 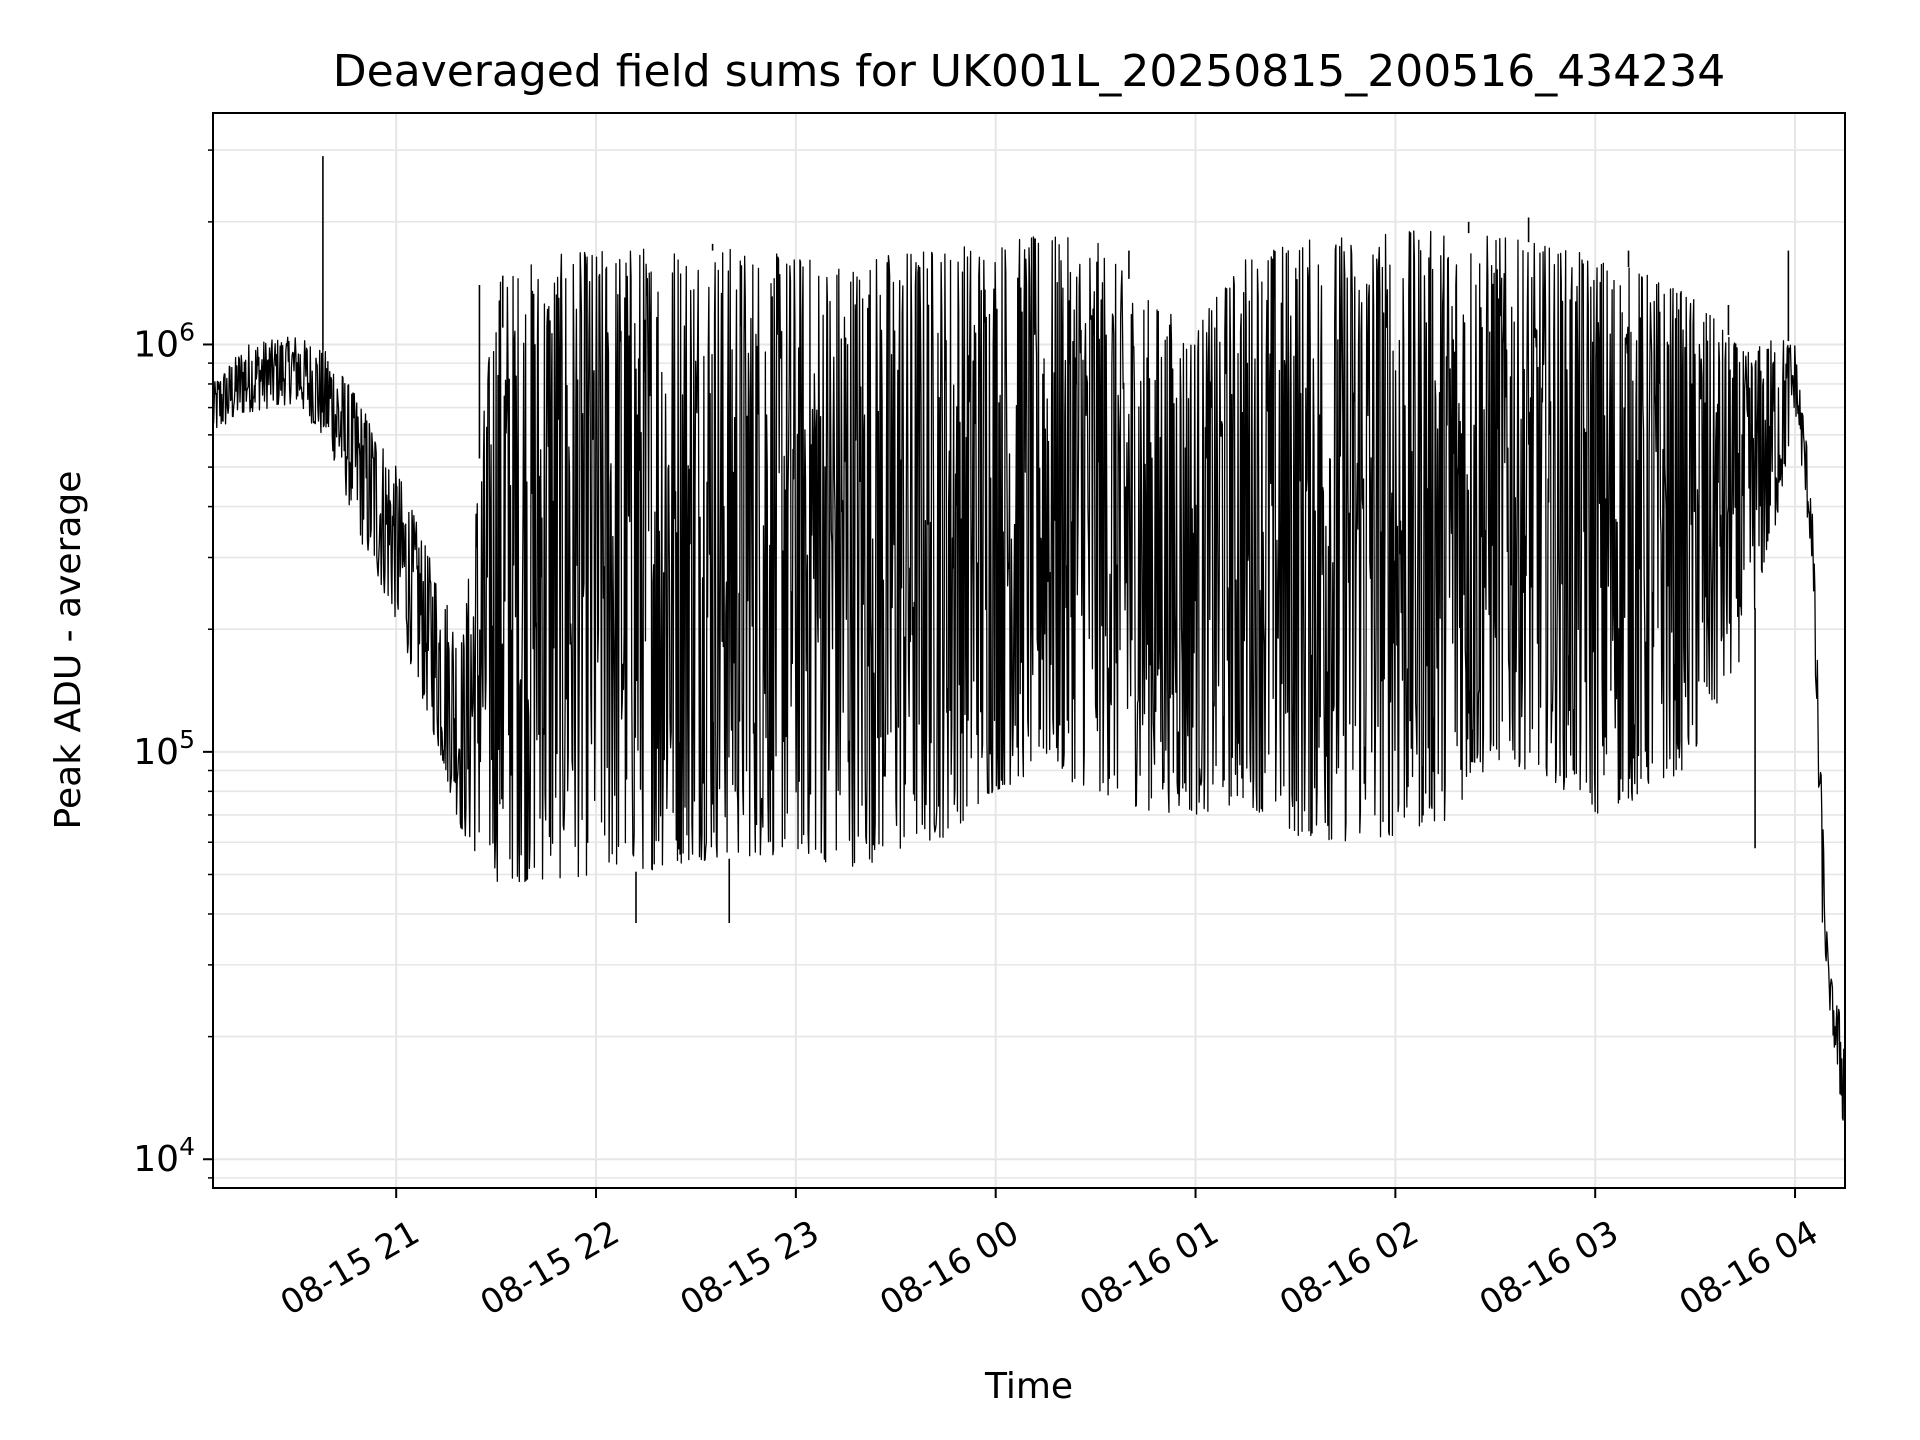 I want to click on x-tick-label: 08-16 02, so click(x=1349, y=1268).